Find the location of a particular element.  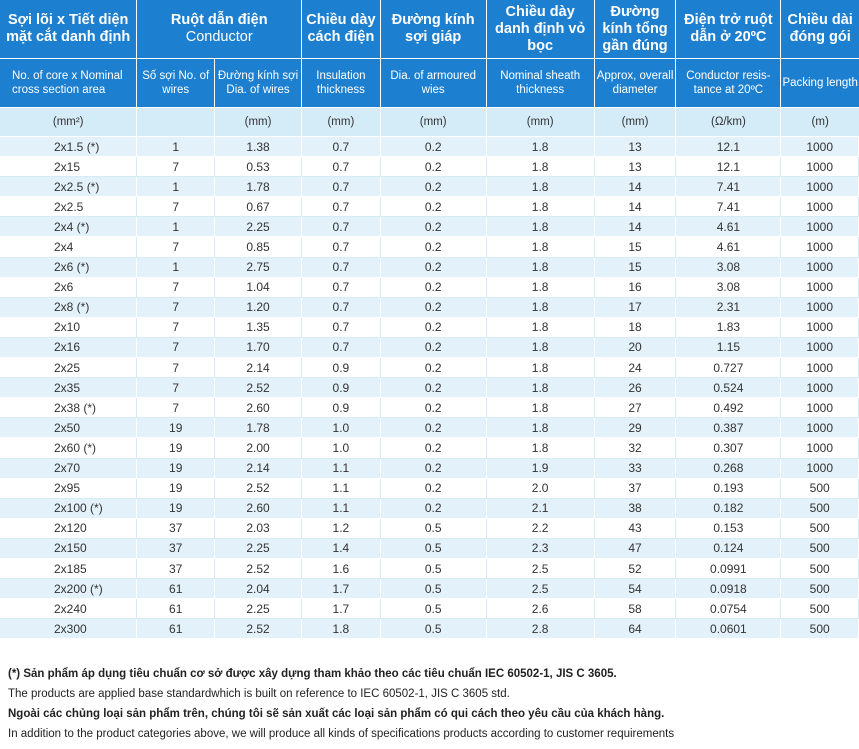

header-conductor-vn-label: Ruột dẫn điện is located at coordinates (219, 20).